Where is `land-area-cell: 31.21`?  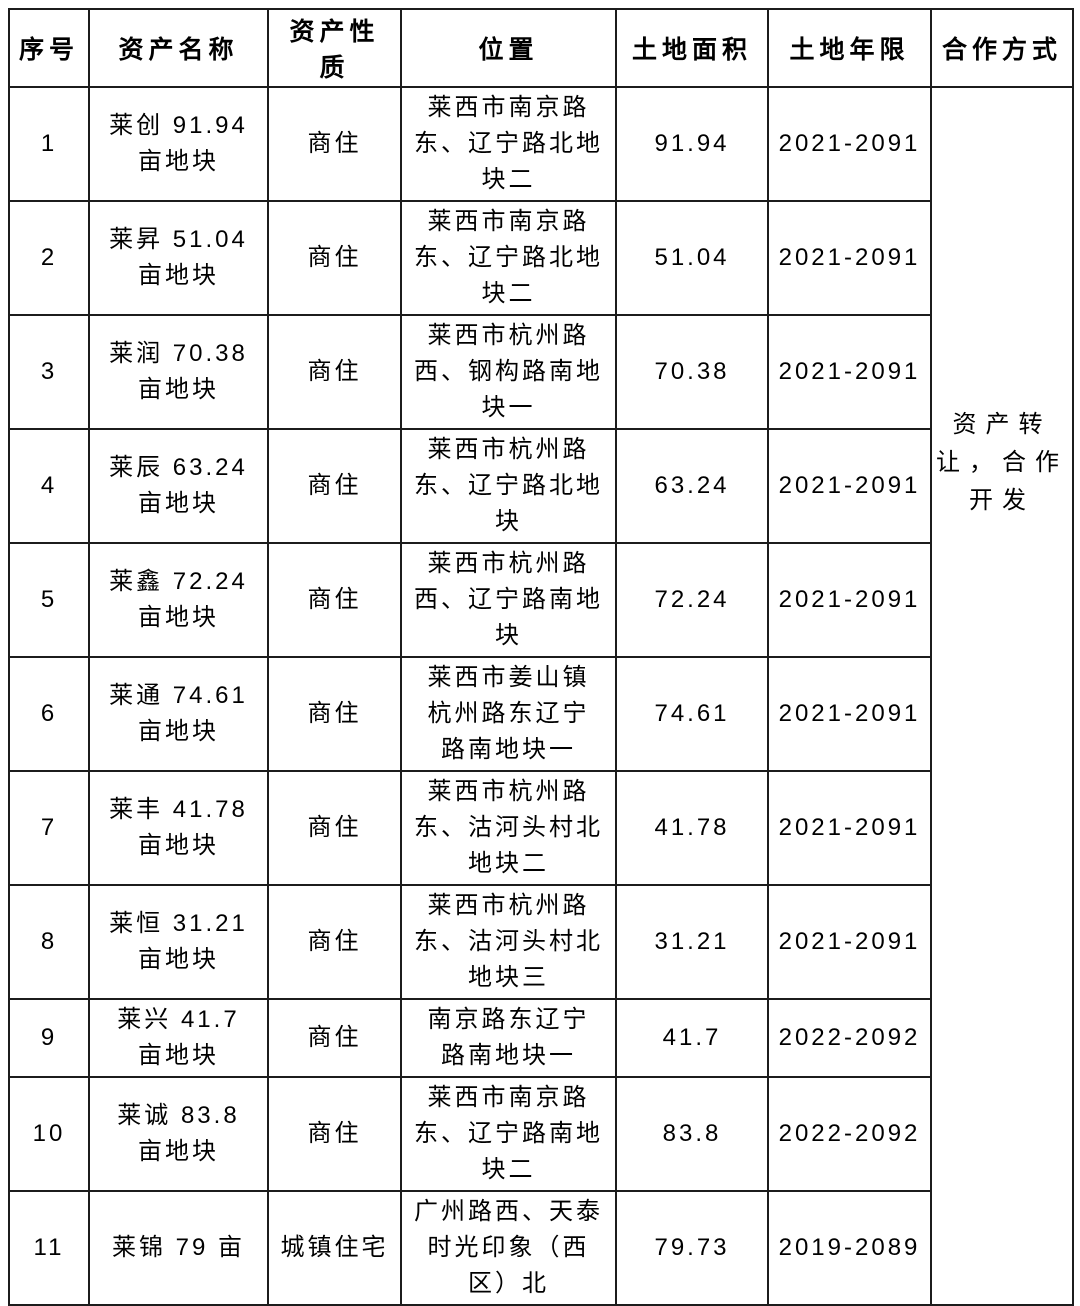
land-area-cell: 31.21 is located at coordinates (692, 942).